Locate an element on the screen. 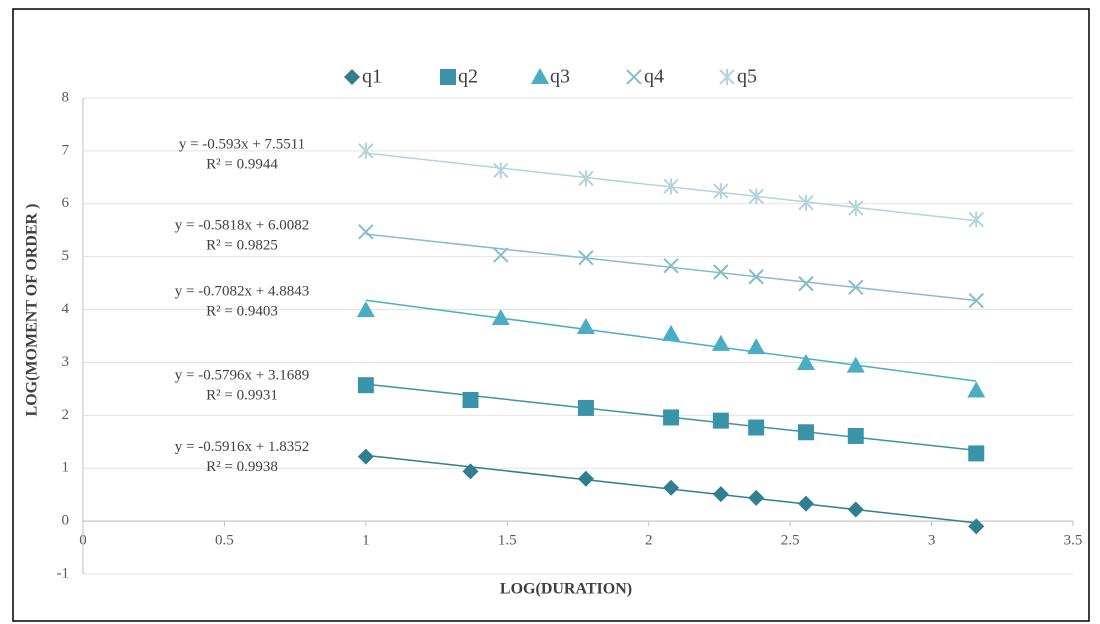 This screenshot has width=1100, height=624. y-tick-label: 1 is located at coordinates (66, 468).